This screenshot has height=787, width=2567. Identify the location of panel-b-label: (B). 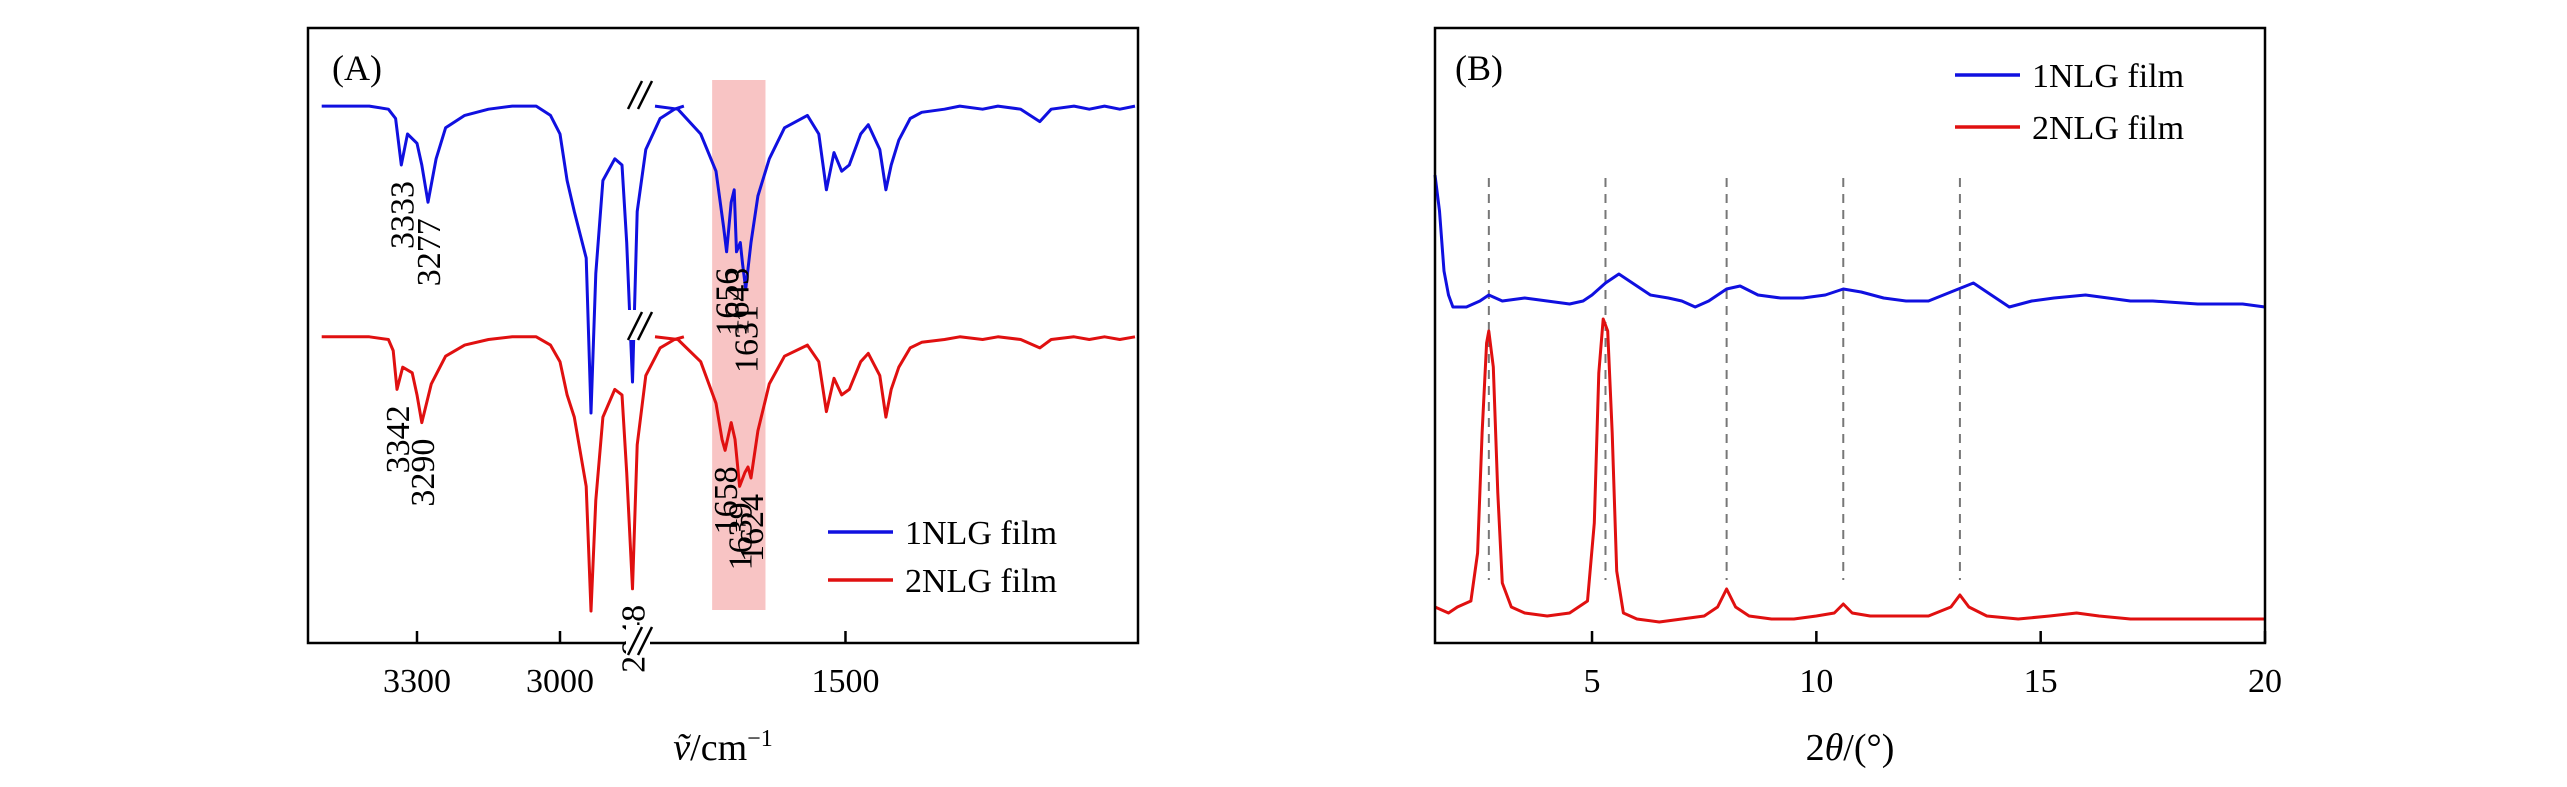
(1479, 68).